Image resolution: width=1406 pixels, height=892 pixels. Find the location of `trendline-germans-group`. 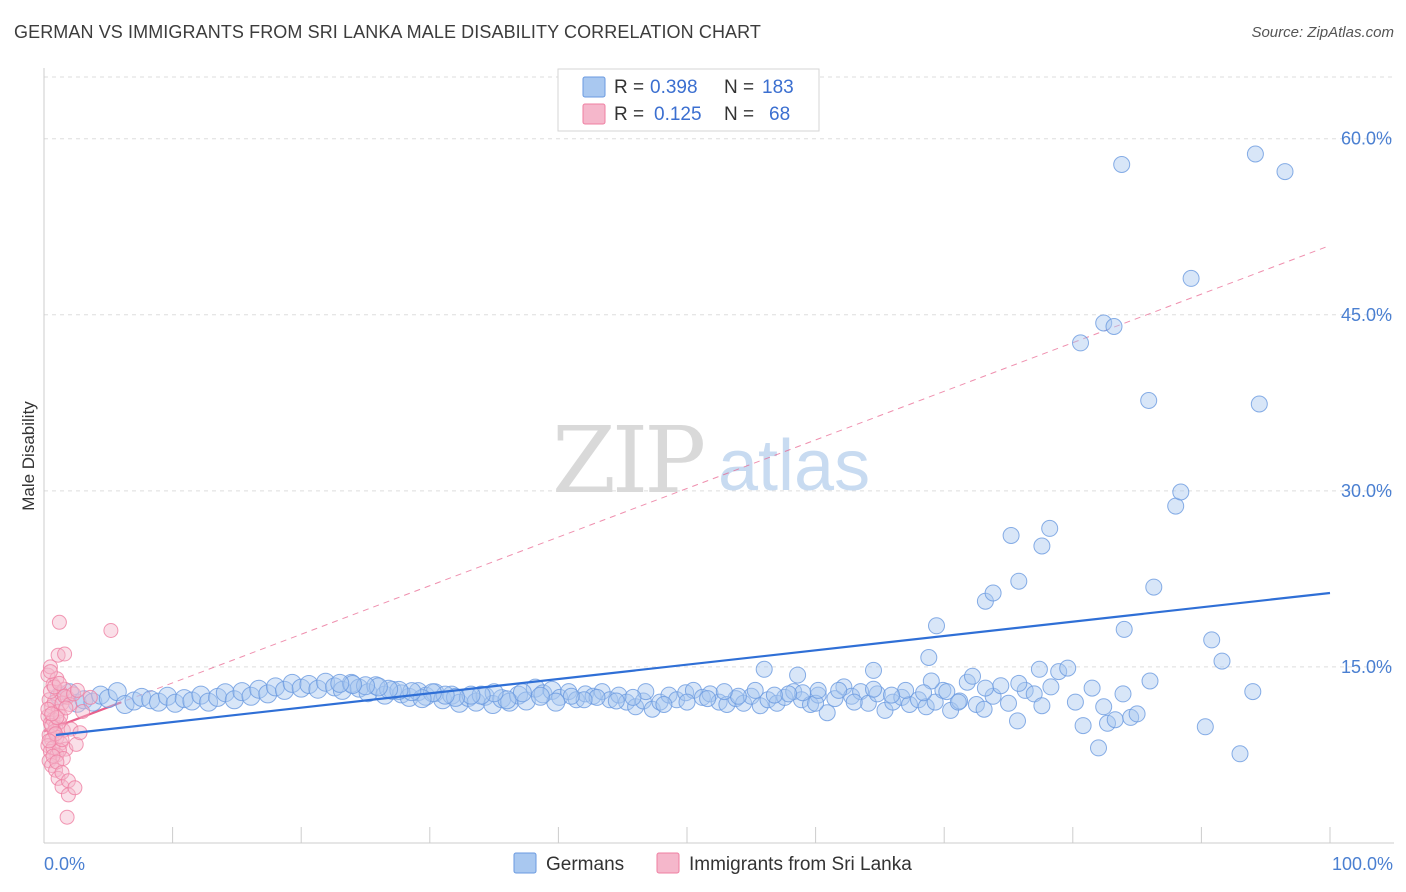

trendline-germans-group is located at coordinates (693, 664).